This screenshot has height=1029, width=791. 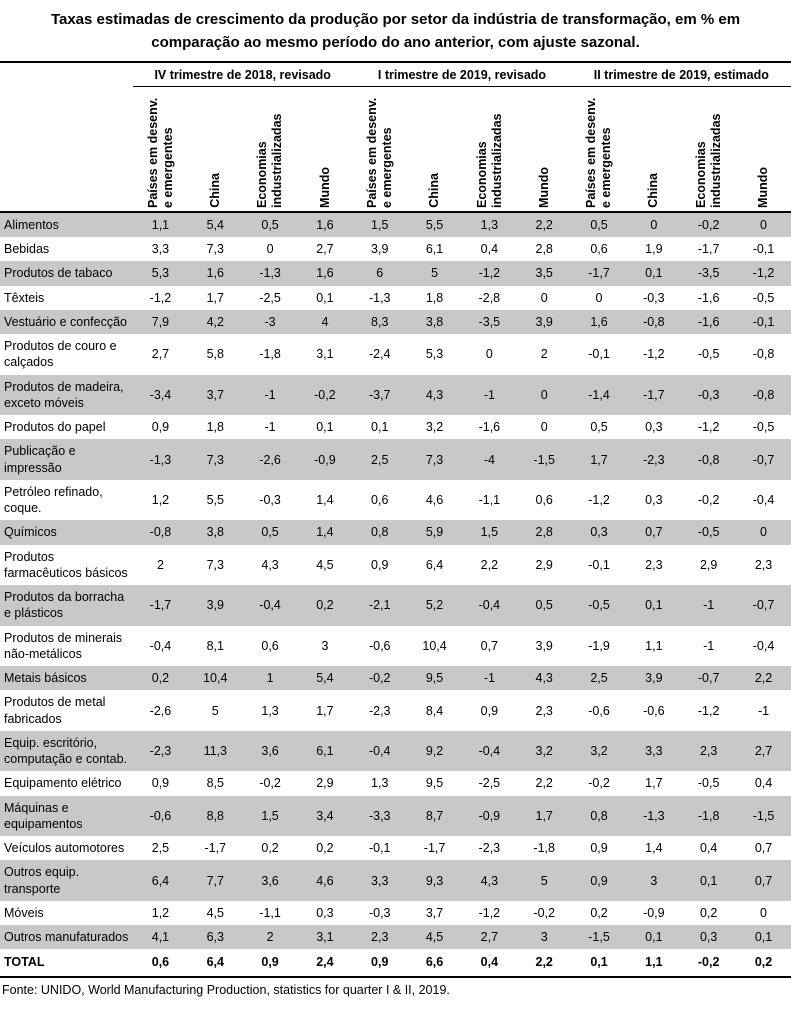 I want to click on value-cell: -1,8, so click(x=270, y=354).